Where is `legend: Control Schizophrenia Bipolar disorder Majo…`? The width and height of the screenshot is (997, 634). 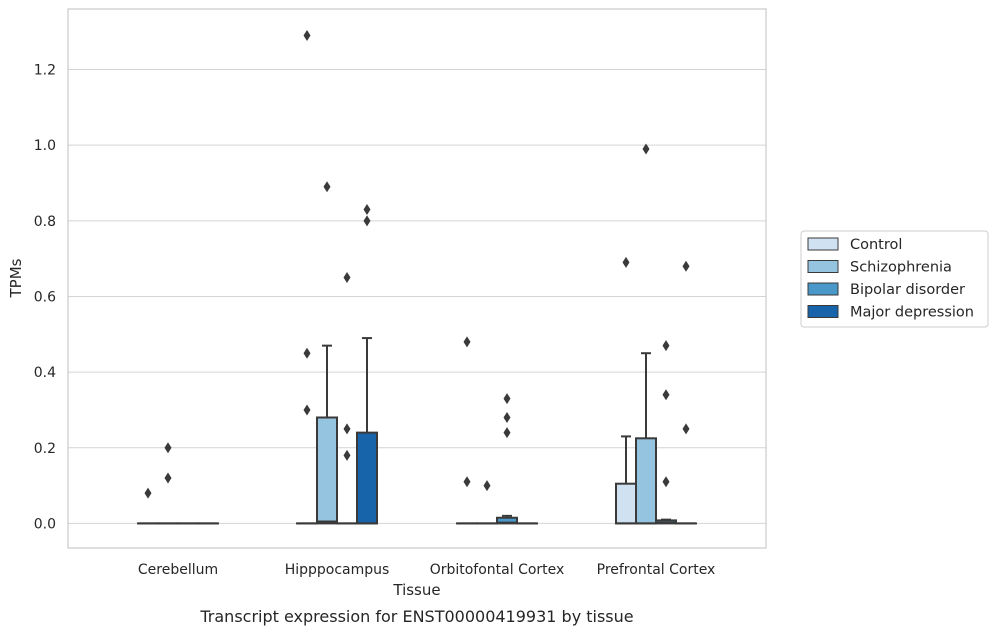 legend: Control Schizophrenia Bipolar disorder Majo… is located at coordinates (894, 279).